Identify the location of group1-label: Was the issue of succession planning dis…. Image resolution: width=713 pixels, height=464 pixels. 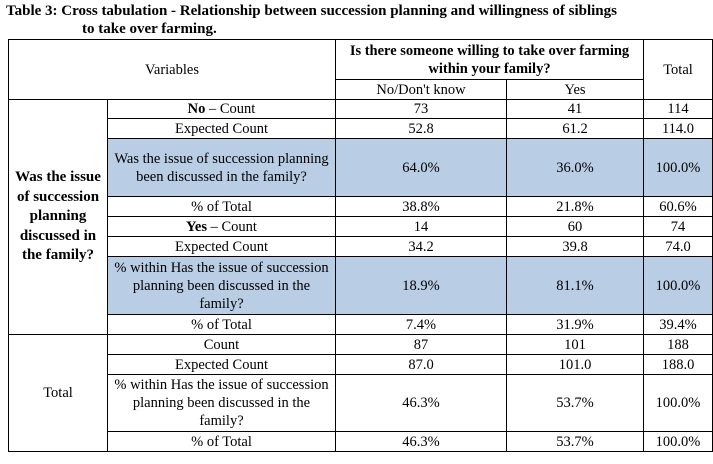
(58, 217).